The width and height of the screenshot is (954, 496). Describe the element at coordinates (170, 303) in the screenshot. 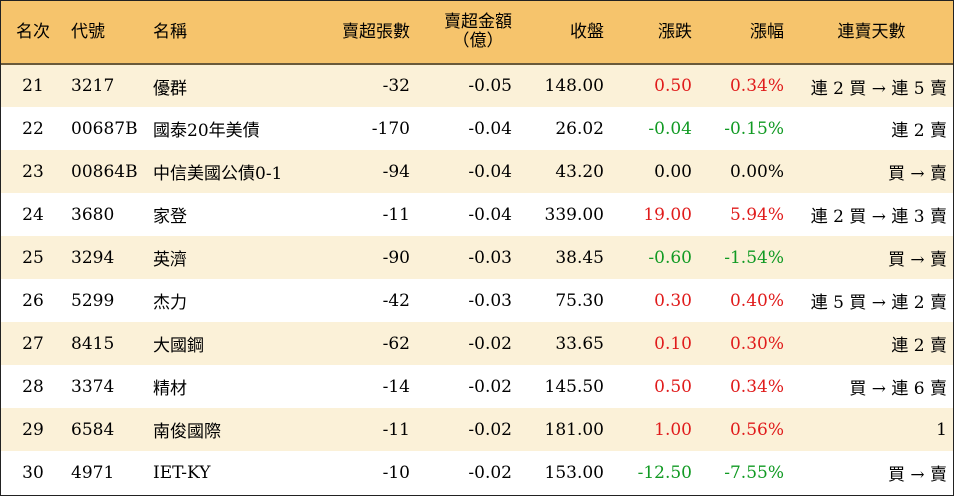

I see `cell-name: 杰力` at that location.